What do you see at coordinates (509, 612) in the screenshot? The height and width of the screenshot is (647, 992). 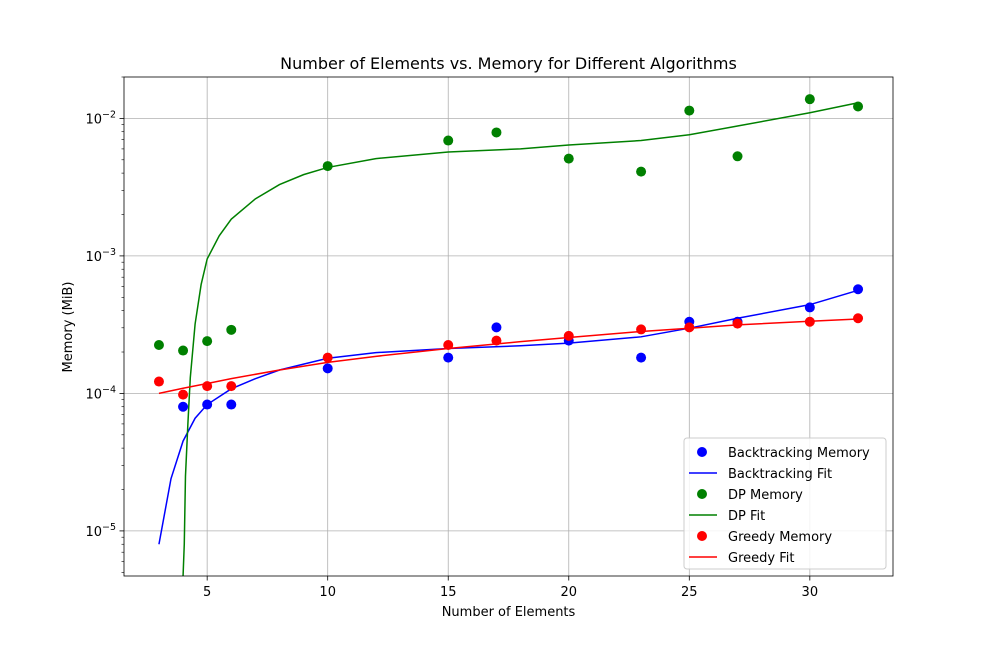 I see `x-axis-label: Number of Elements` at bounding box center [509, 612].